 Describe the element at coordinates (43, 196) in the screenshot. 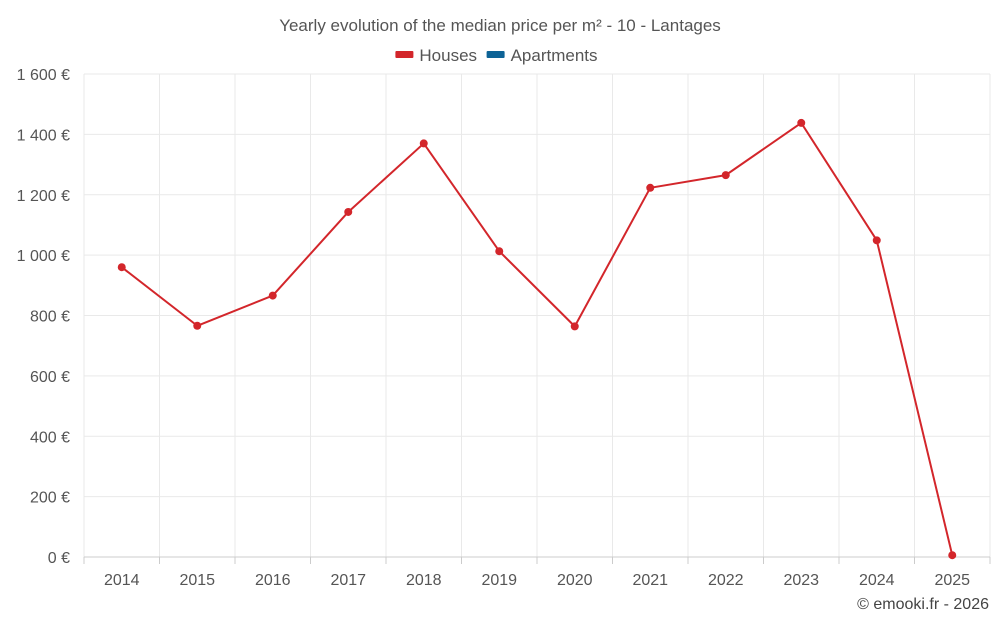

I see `y-tick-label: 1 200 €` at that location.